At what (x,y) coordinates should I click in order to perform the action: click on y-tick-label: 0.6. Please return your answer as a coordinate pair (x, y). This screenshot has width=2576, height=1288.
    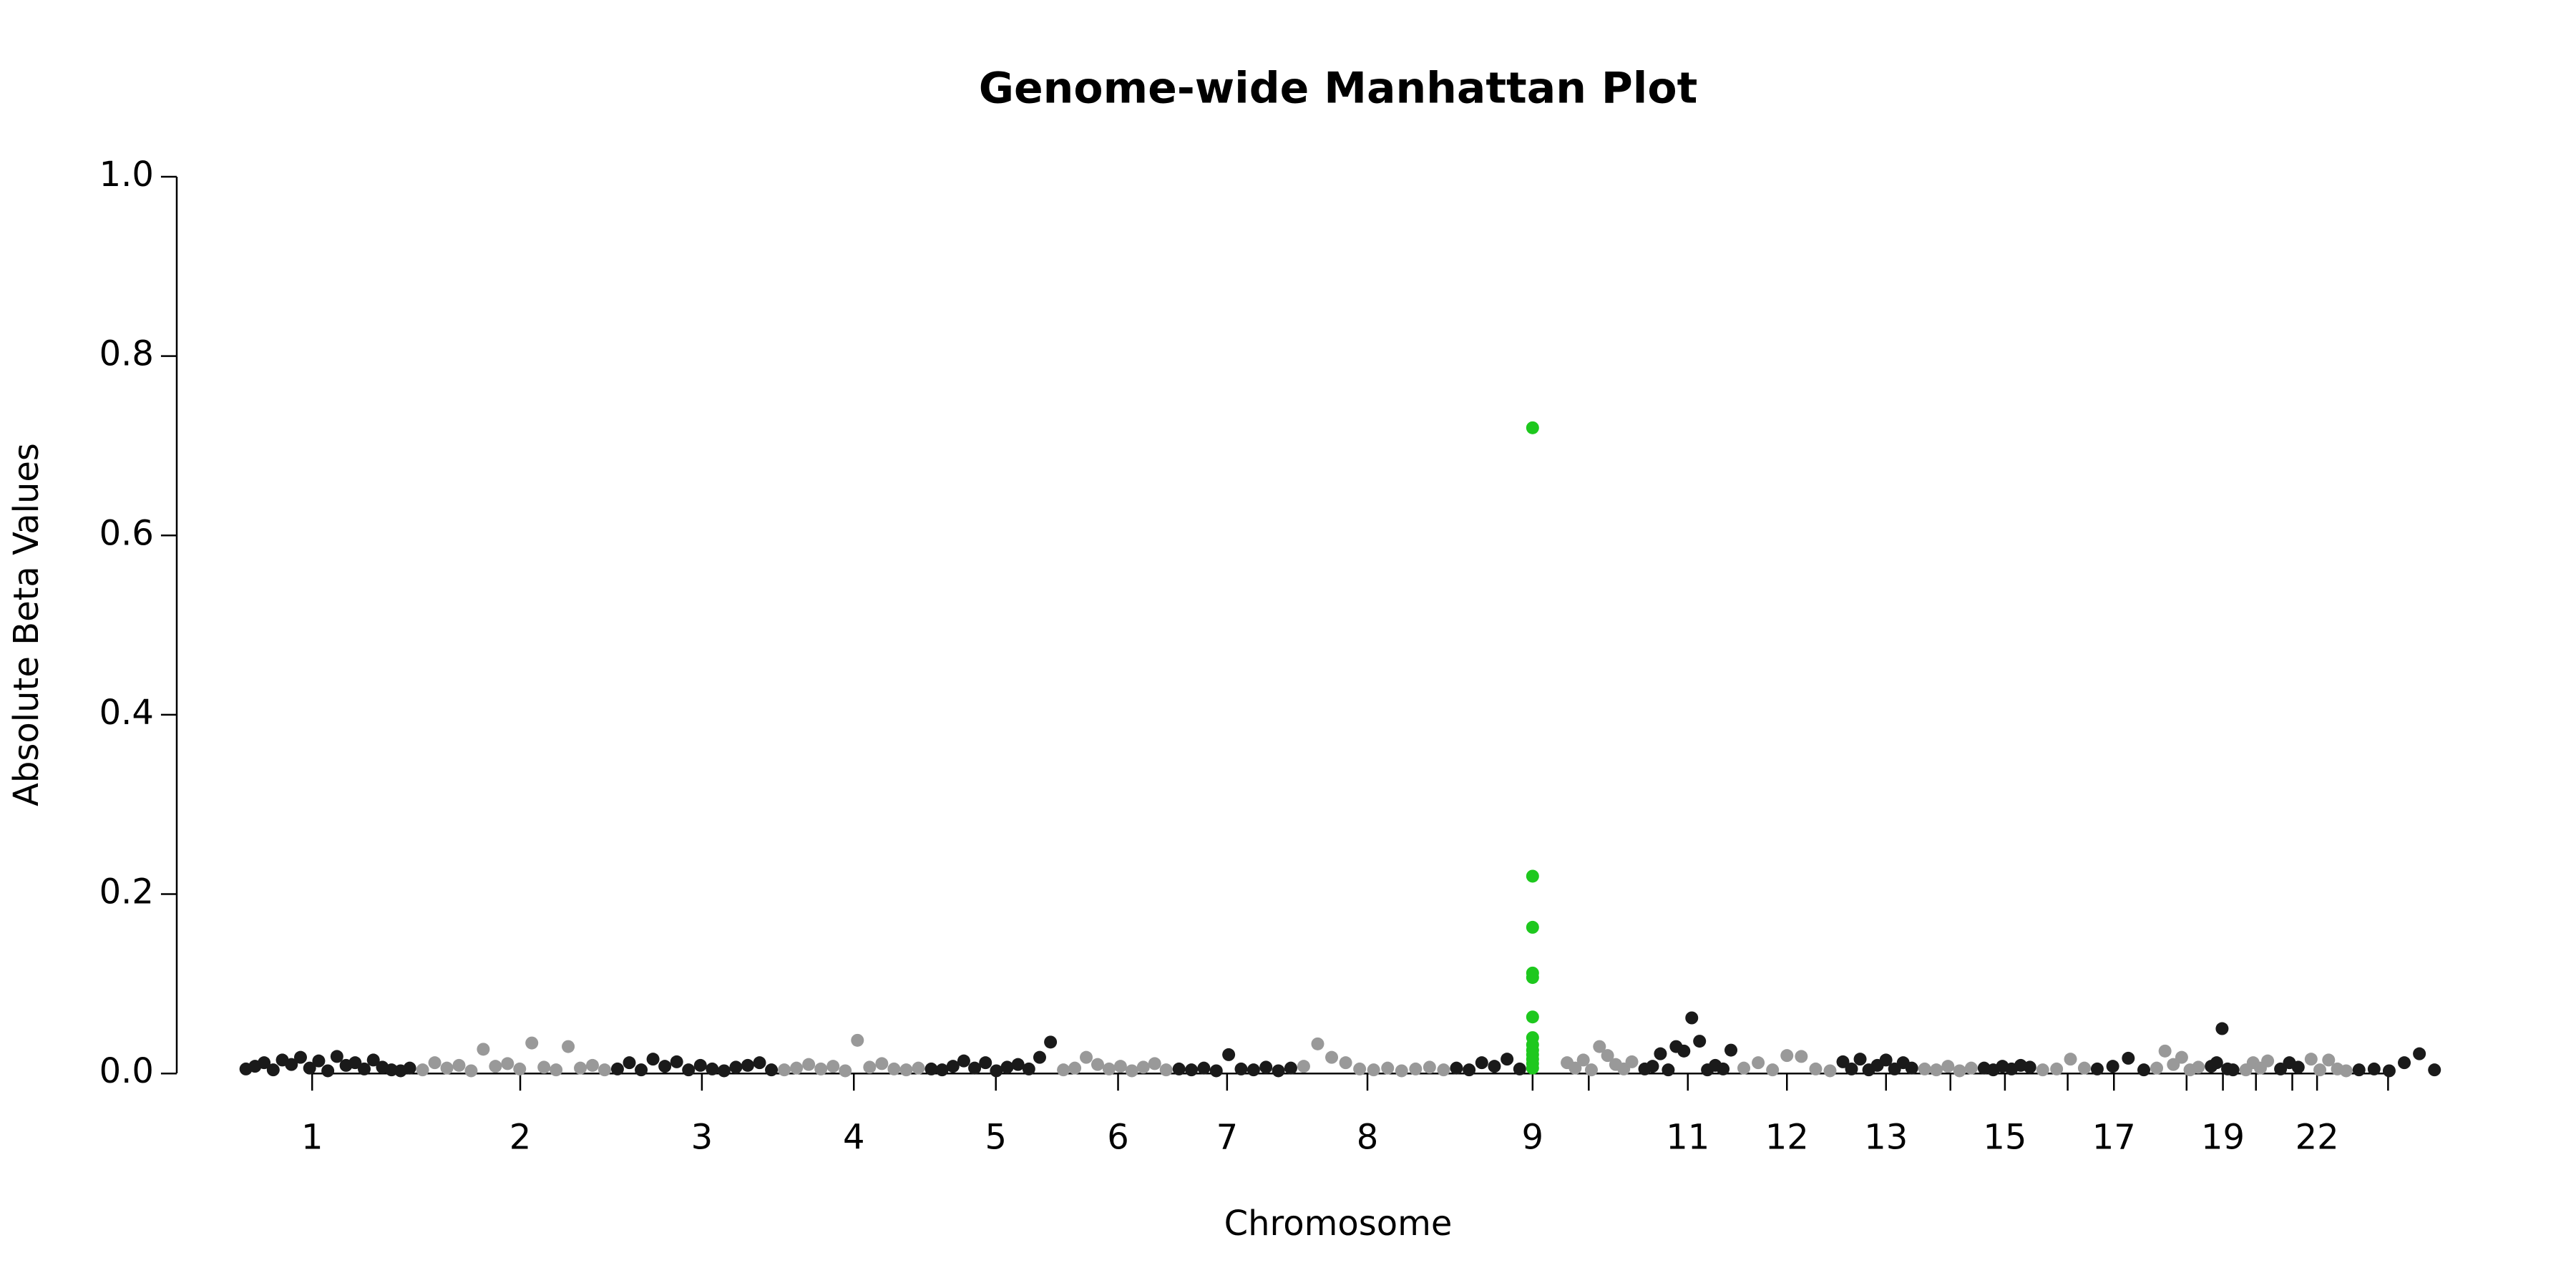
    Looking at the image, I should click on (126, 533).